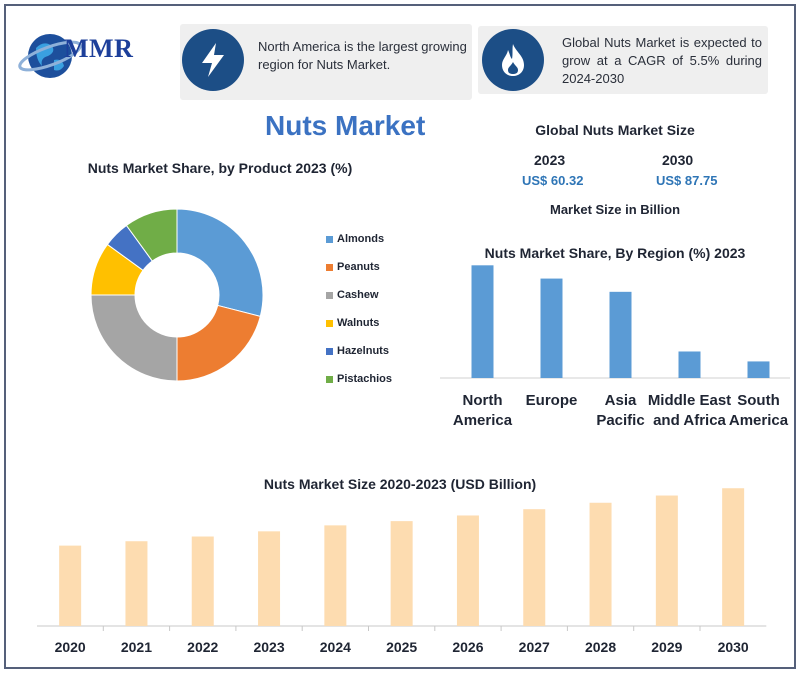 Image resolution: width=800 pixels, height=673 pixels. What do you see at coordinates (335, 575) in the screenshot?
I see `size-bar-2024` at bounding box center [335, 575].